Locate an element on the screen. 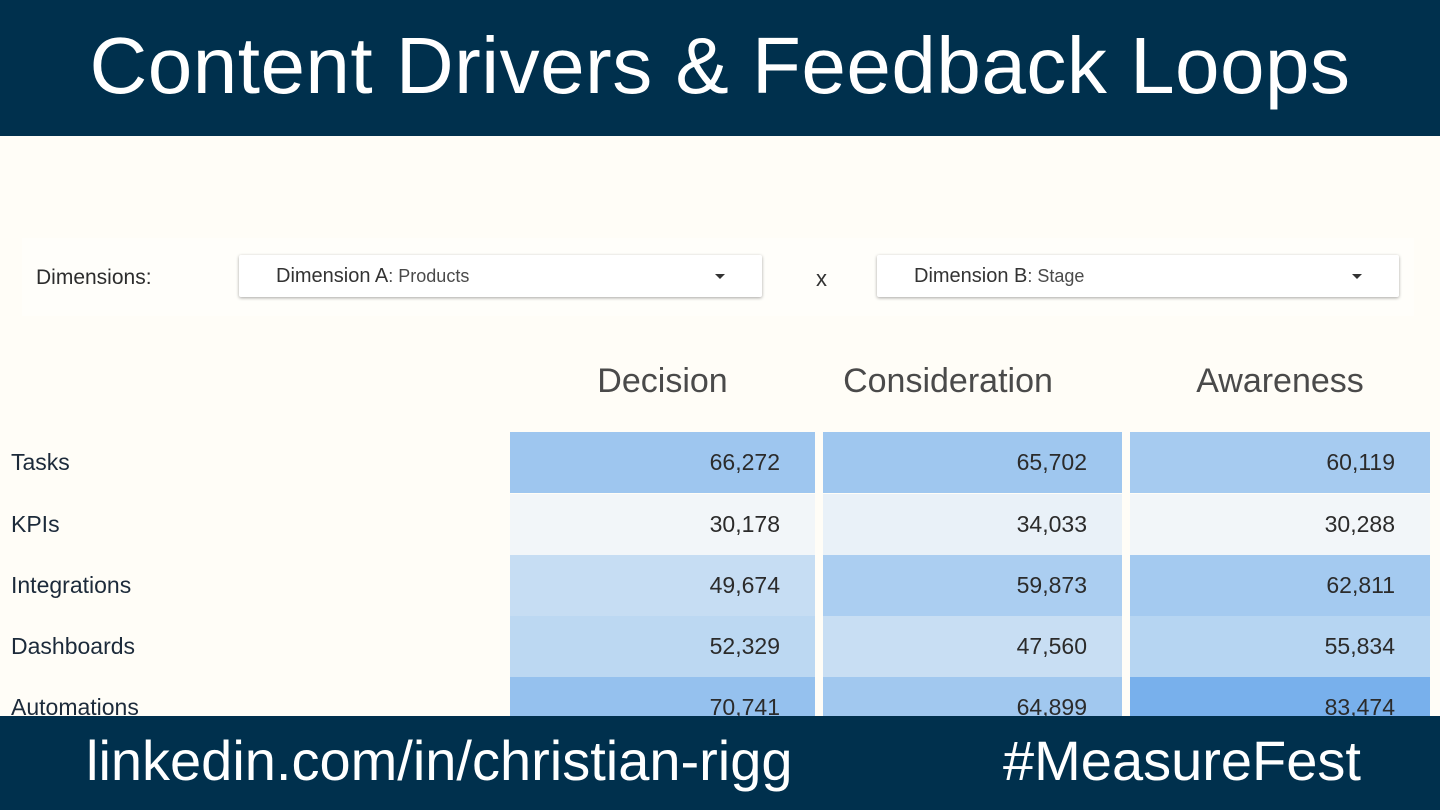 Image resolution: width=1440 pixels, height=810 pixels. table-cell: 52,329 is located at coordinates (662, 646).